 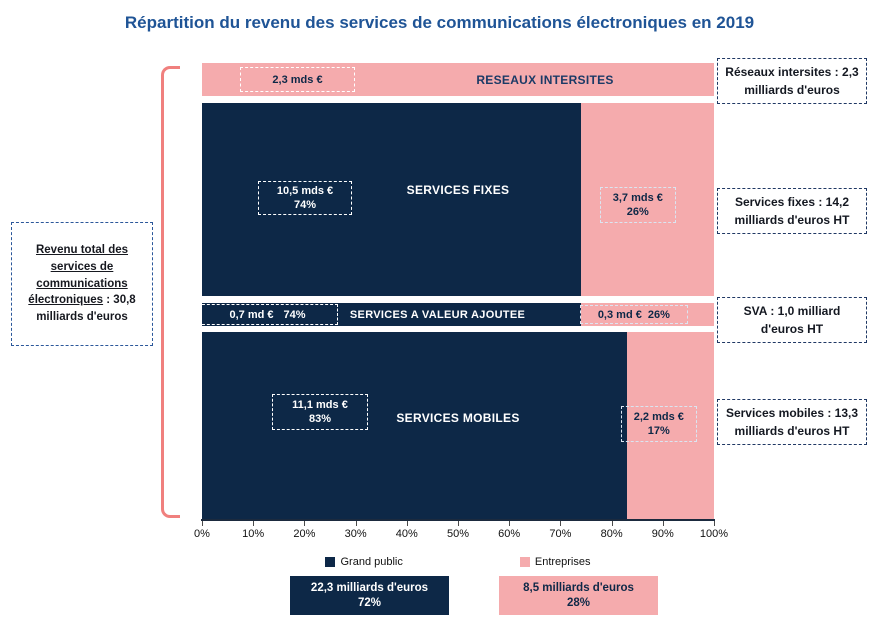 What do you see at coordinates (560, 534) in the screenshot?
I see `x-tick-label: 70%` at bounding box center [560, 534].